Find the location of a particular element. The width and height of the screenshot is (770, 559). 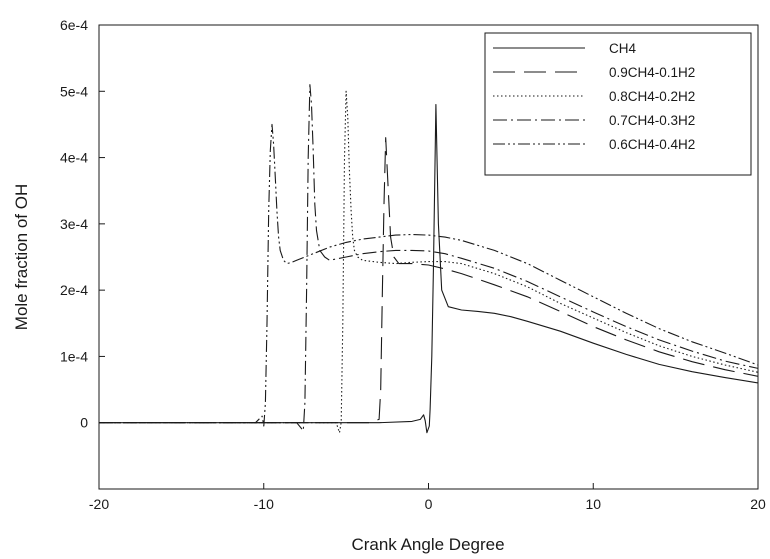

y-tick-label: 2e-4 is located at coordinates (74, 290).